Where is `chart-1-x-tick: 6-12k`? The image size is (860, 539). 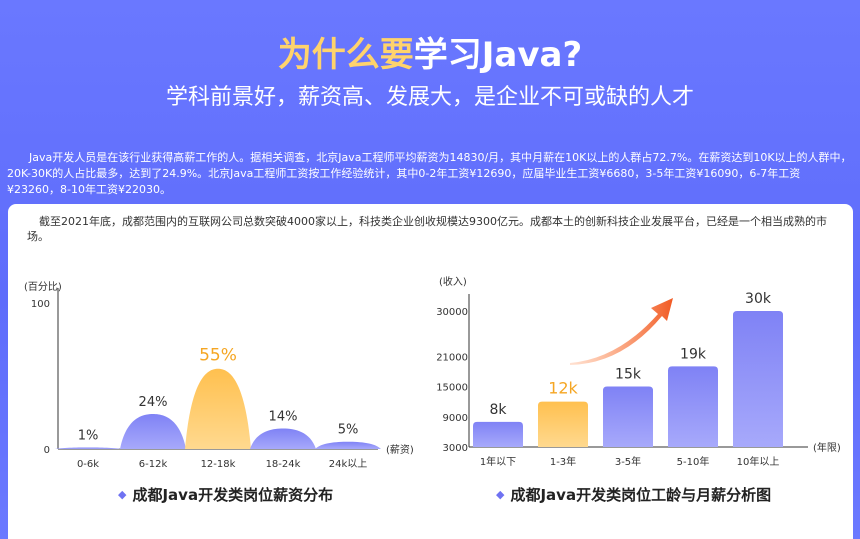
chart-1-x-tick: 6-12k is located at coordinates (153, 464).